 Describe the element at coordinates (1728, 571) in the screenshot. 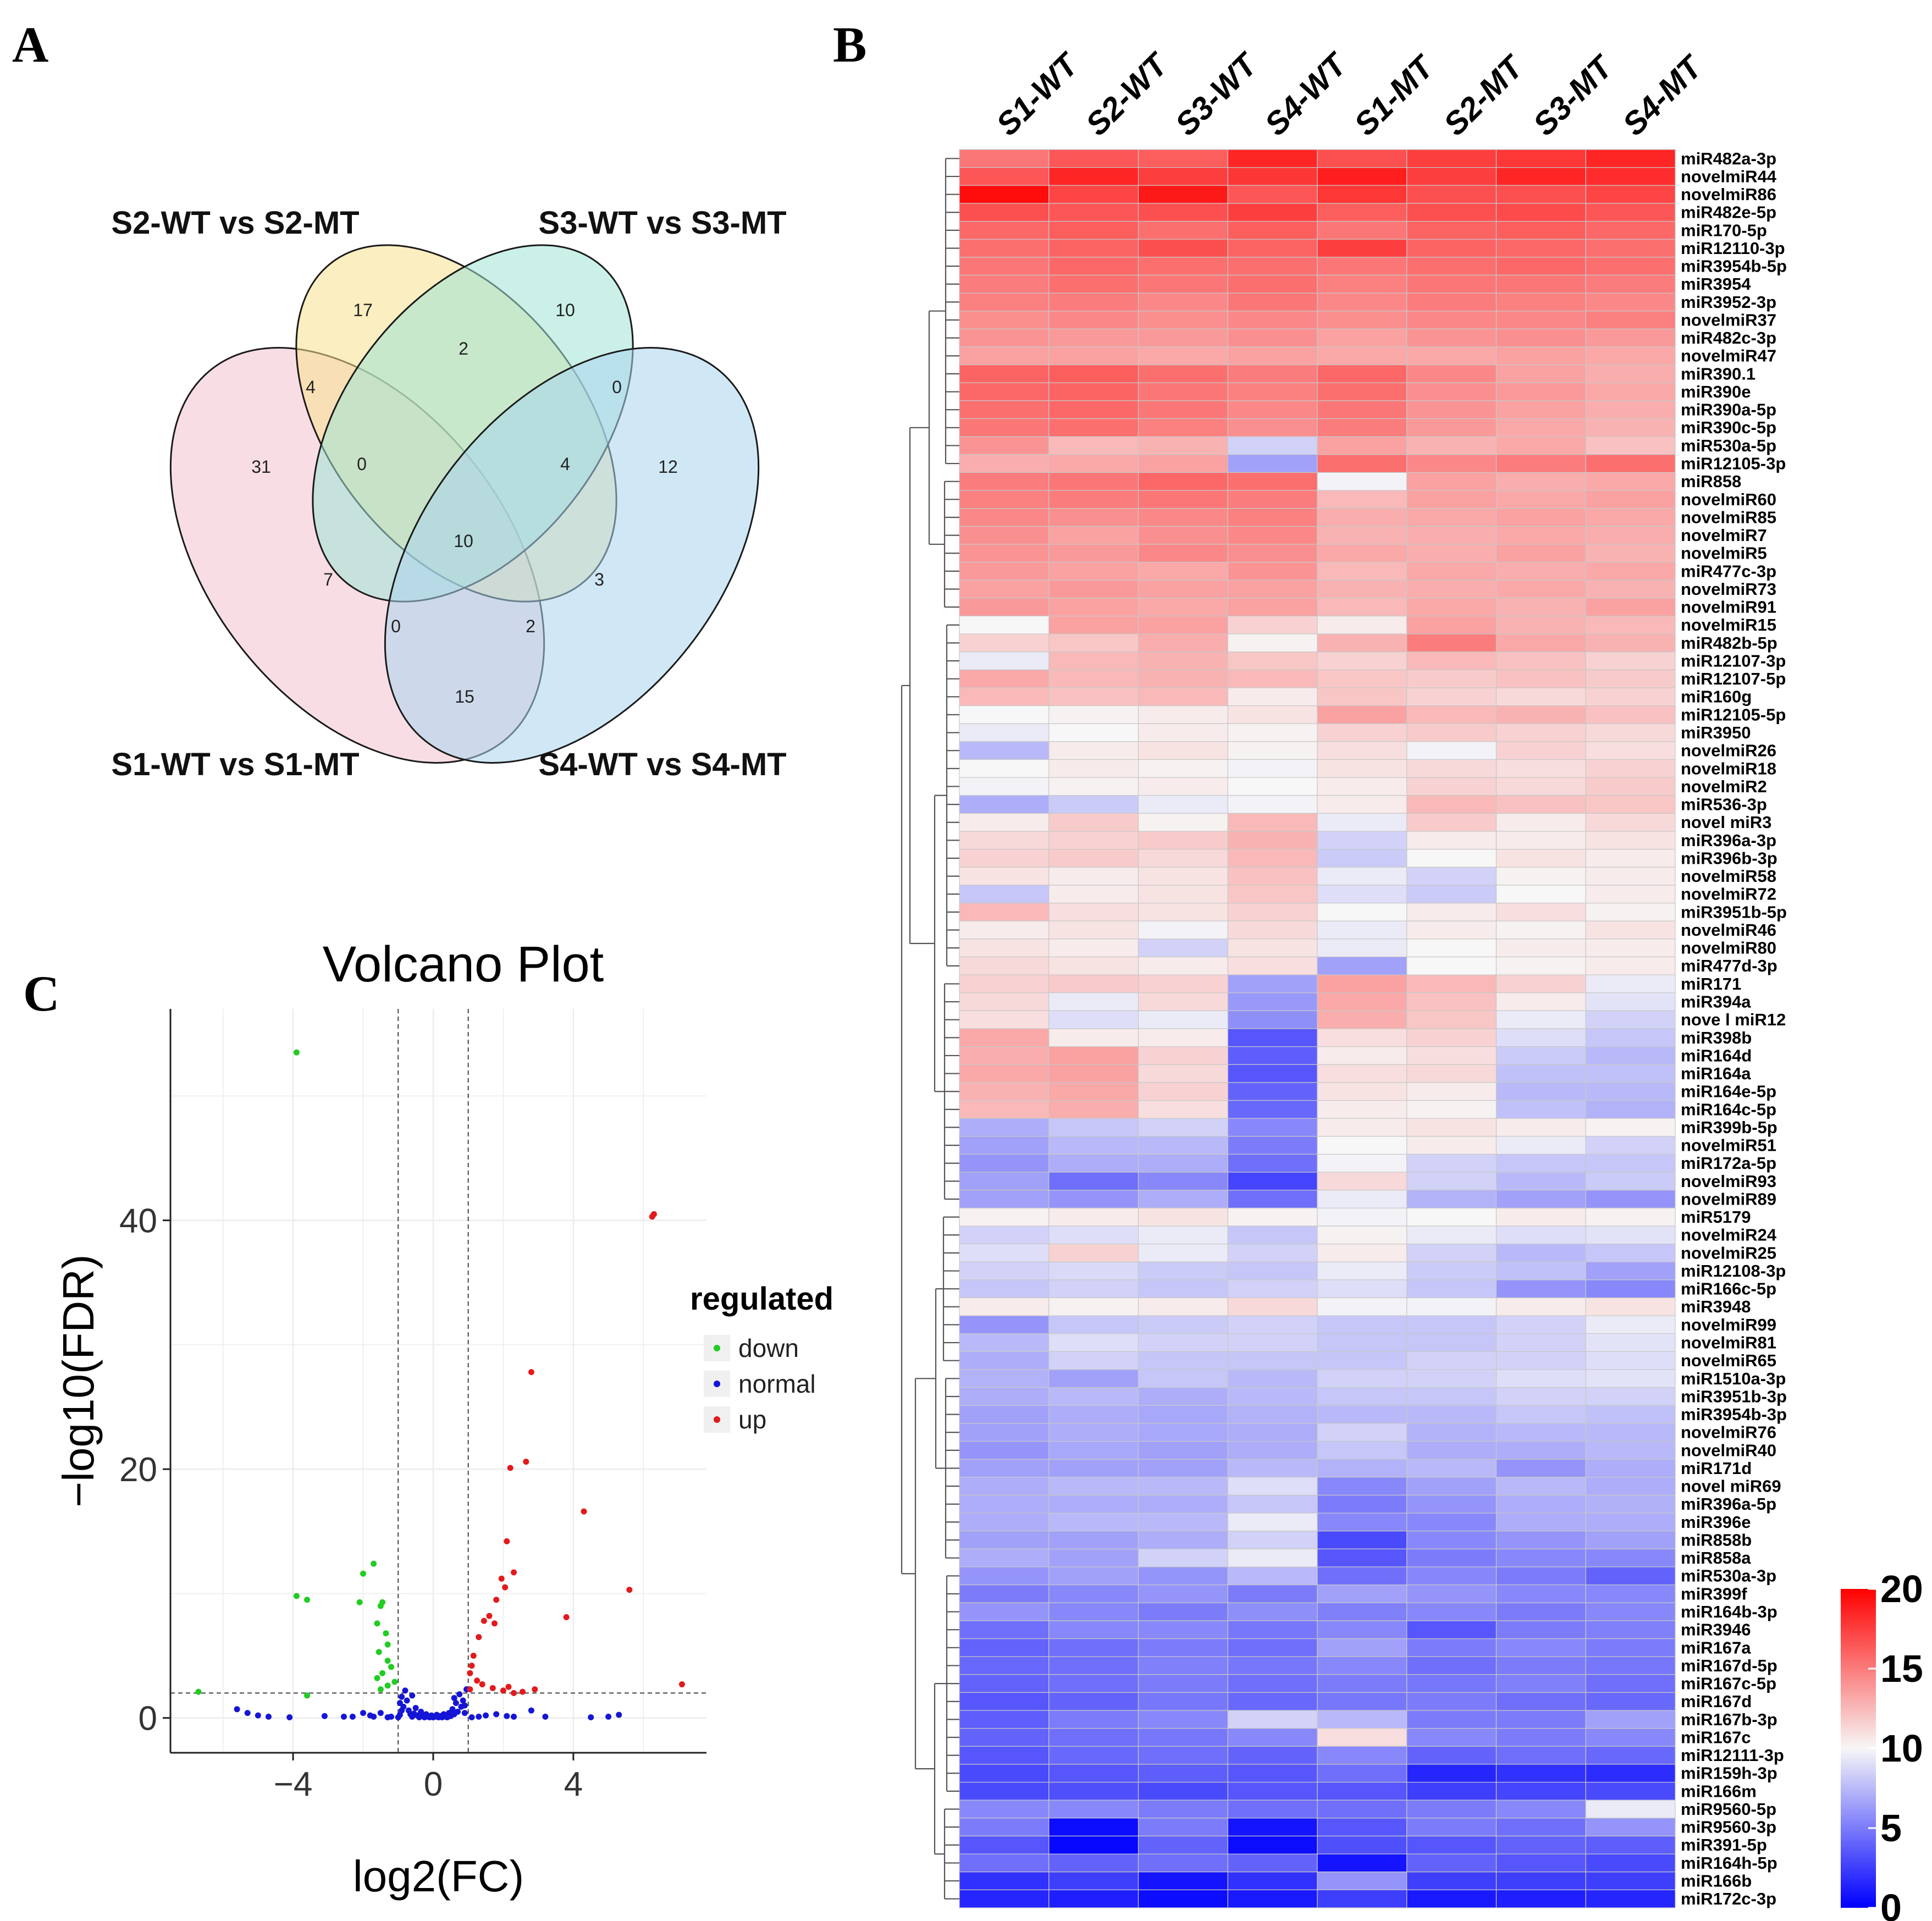

I see `heatmap-row-label: miR477c-3p` at that location.